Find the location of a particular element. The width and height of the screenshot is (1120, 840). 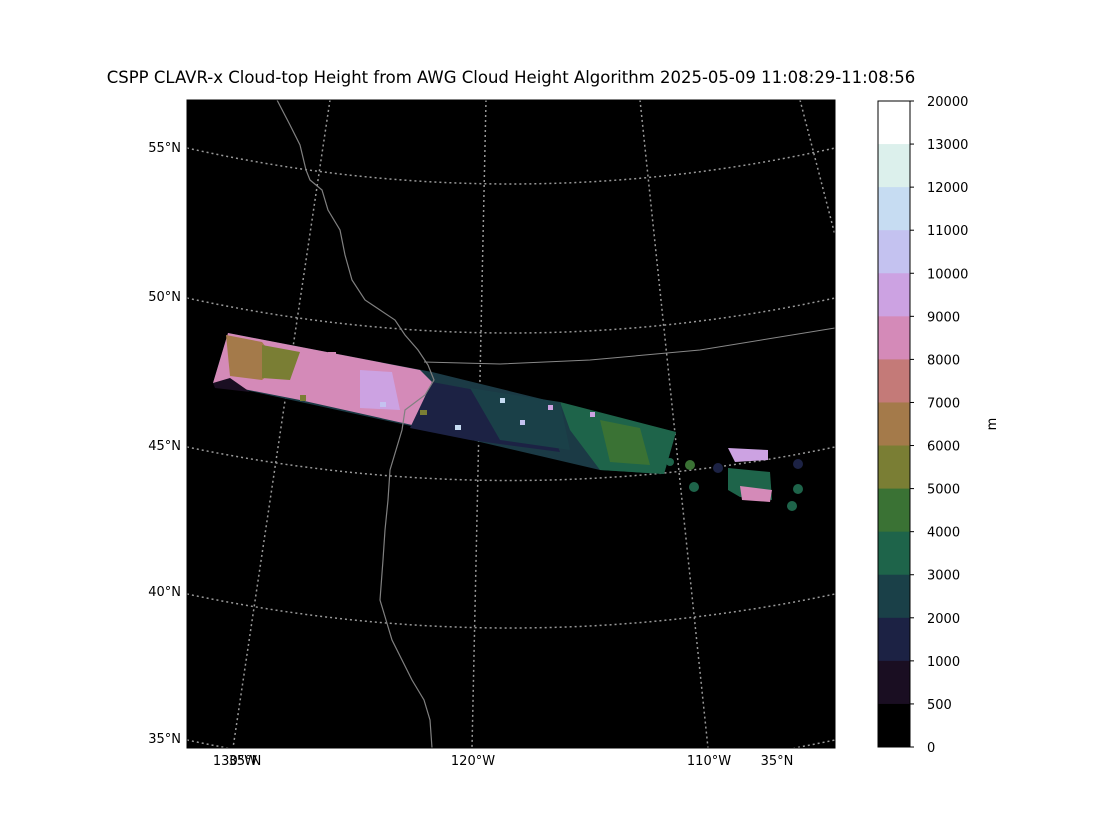

colorbar-tick-label: 1000 is located at coordinates (943, 662).